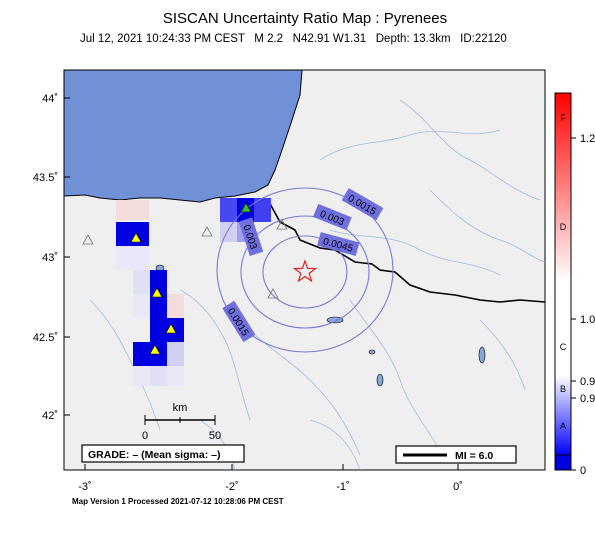 The width and height of the screenshot is (595, 542). I want to click on scale-unit: km, so click(180, 408).